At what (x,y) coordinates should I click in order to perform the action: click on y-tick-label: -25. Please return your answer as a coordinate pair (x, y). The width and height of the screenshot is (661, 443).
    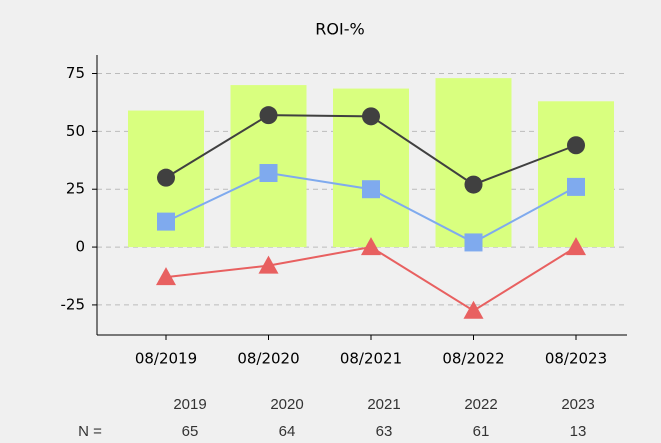
    Looking at the image, I should click on (73, 304).